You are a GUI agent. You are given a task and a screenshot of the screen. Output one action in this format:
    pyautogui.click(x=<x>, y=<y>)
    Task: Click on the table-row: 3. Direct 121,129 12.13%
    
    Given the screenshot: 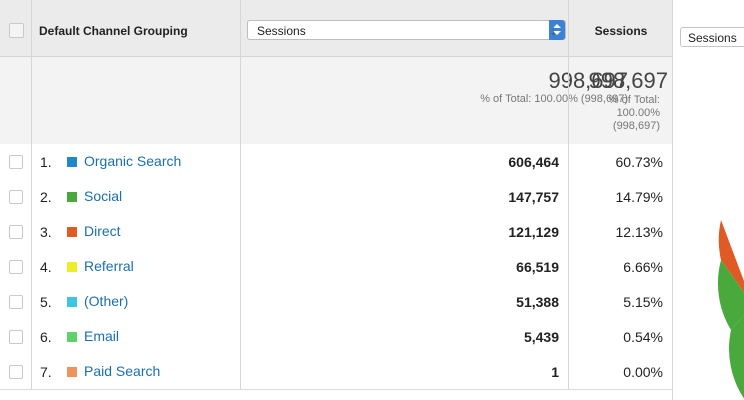 What is the action you would take?
    pyautogui.click(x=336, y=232)
    